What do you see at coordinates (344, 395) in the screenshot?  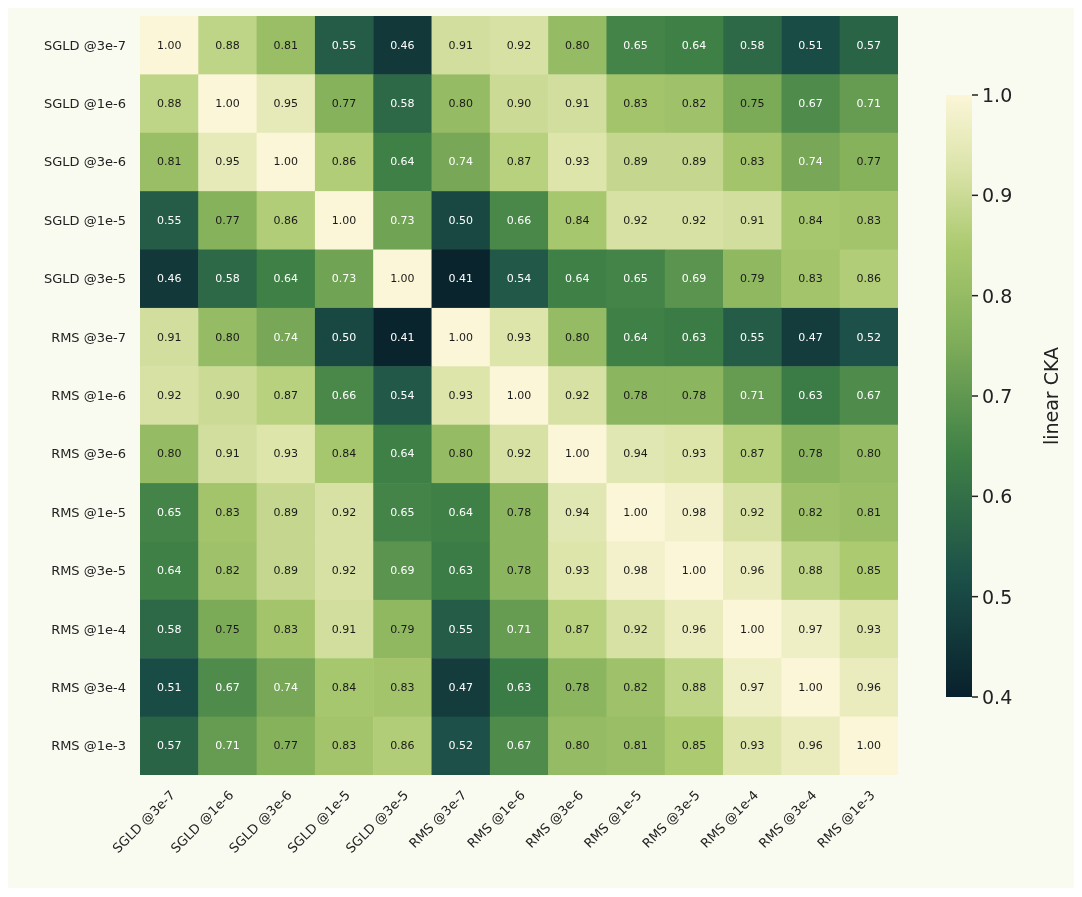 I see `data-label: 0.66` at bounding box center [344, 395].